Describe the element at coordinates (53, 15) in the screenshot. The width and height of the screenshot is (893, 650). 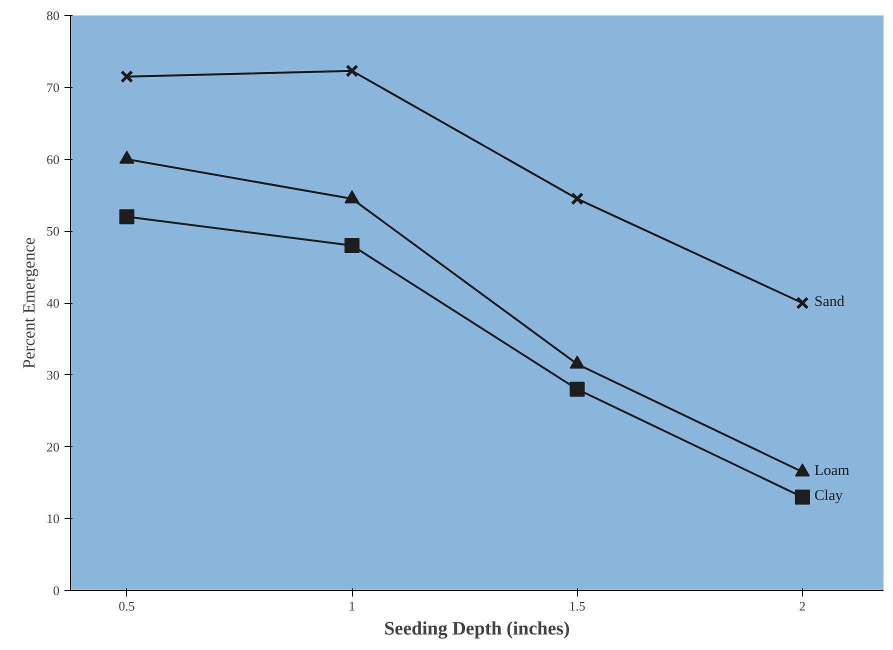
I see `y-tick-label: 80` at that location.